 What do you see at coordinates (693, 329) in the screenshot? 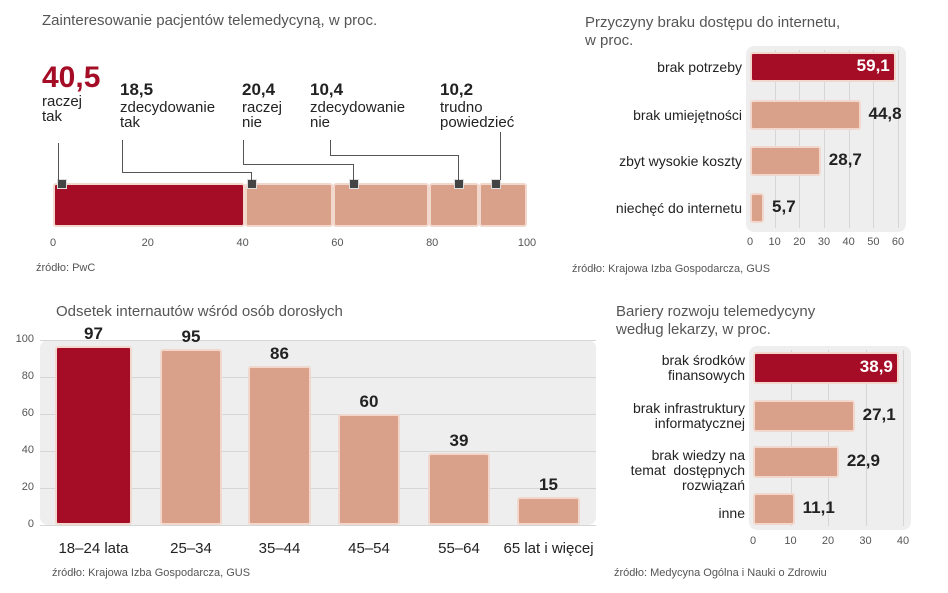
I see `chart4-title-line: według lekarzy, w proc.` at bounding box center [693, 329].